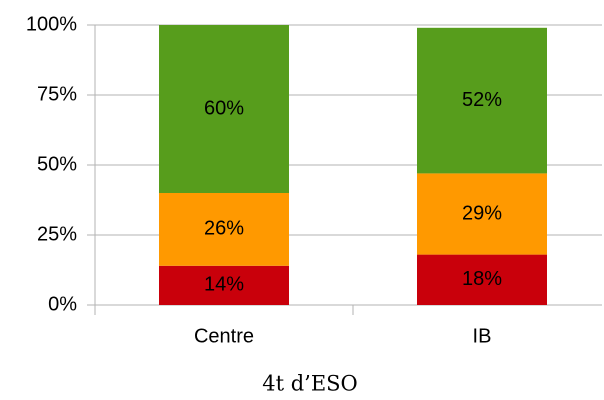  Describe the element at coordinates (57, 94) in the screenshot. I see `y-tick-label: 75%` at that location.